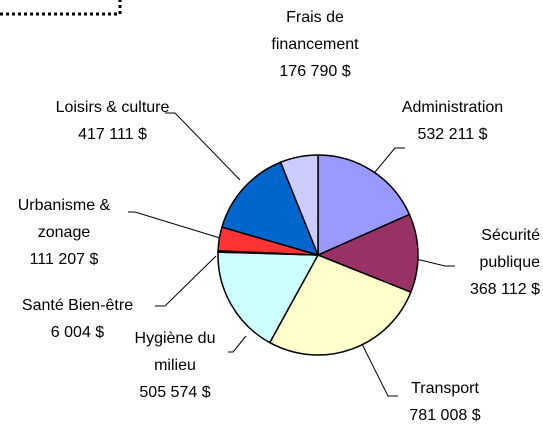 The height and width of the screenshot is (426, 543). Describe the element at coordinates (77, 319) in the screenshot. I see `slice-label: Santé Bien-être 6 004 $` at that location.